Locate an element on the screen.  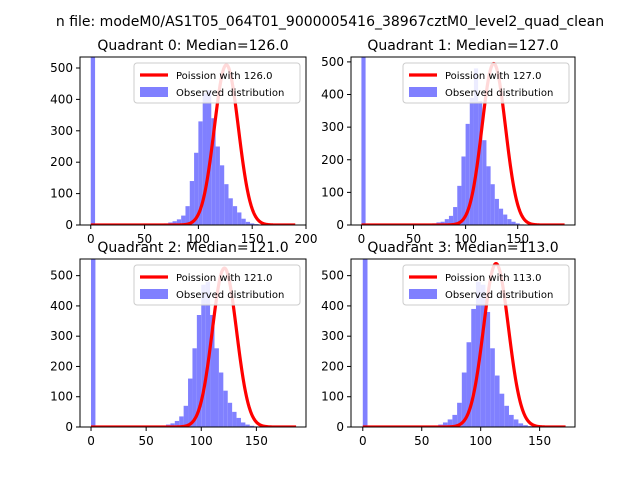
subplot-title: Quadrant 0: Median=126.0 is located at coordinates (192, 46).